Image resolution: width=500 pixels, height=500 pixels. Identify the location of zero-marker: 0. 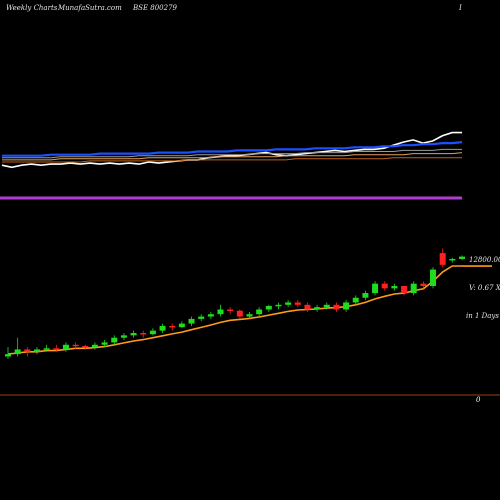
(478, 400).